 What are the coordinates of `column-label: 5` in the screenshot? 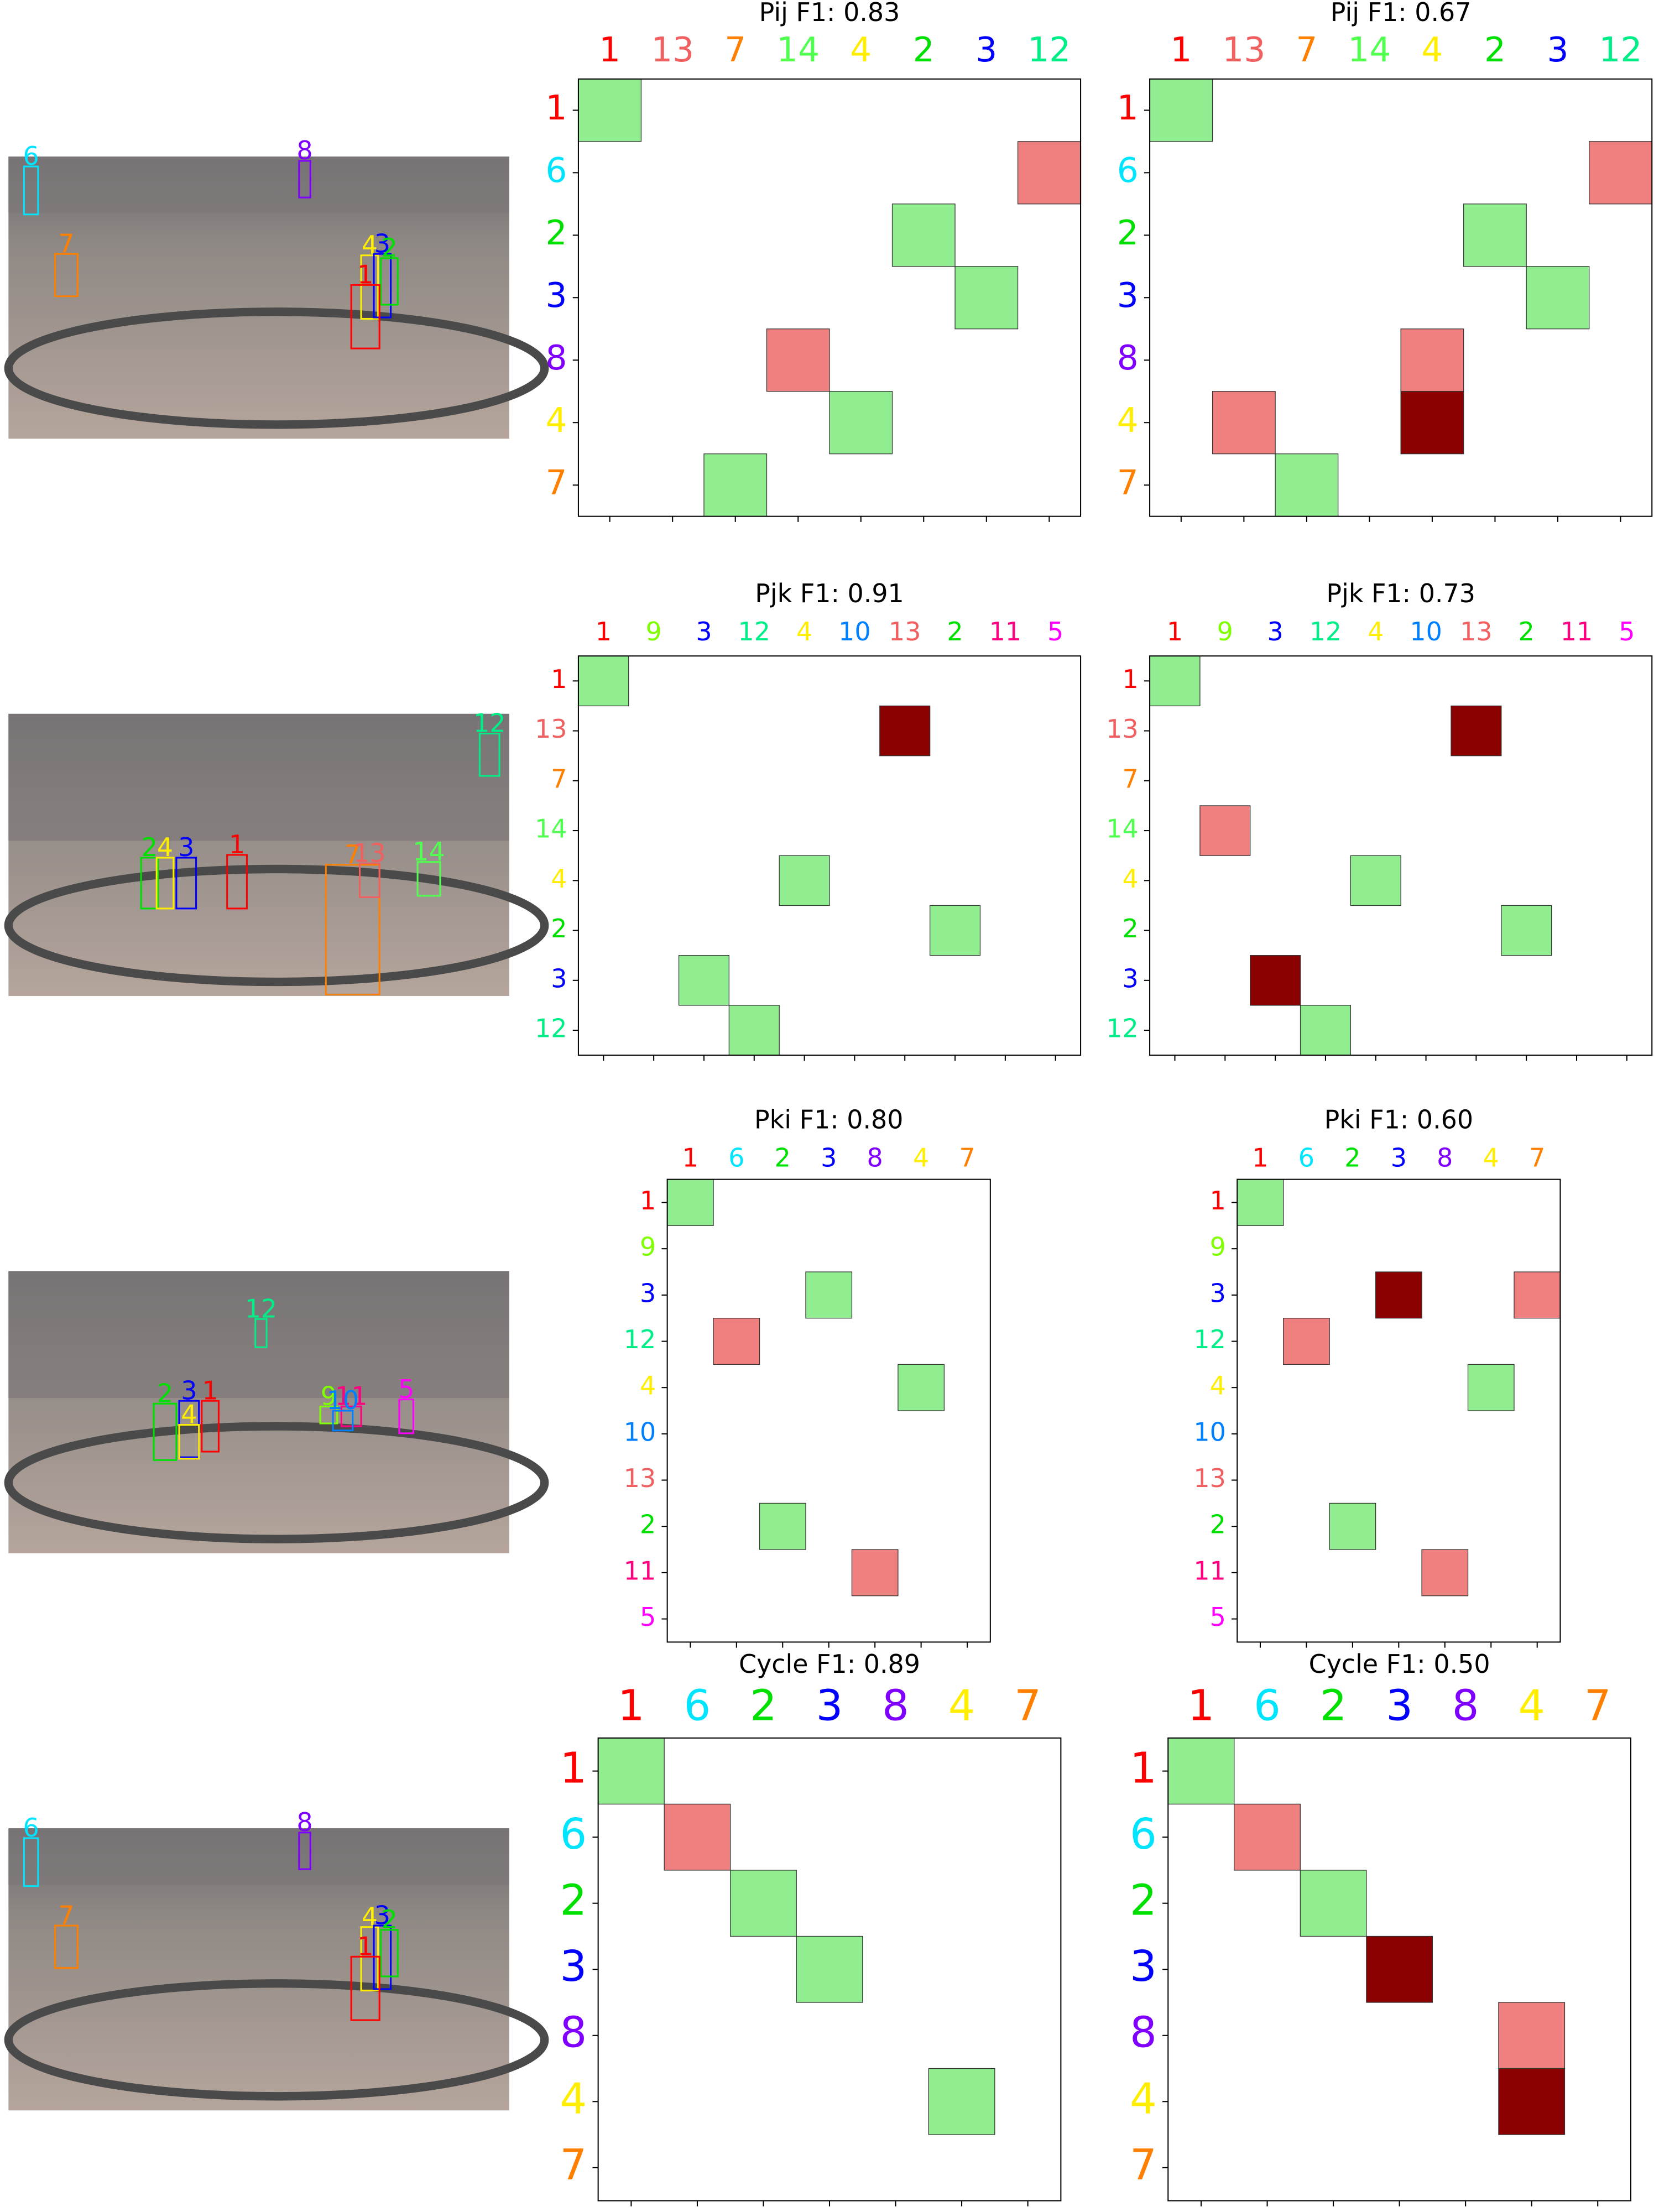 It's located at (1055, 632).